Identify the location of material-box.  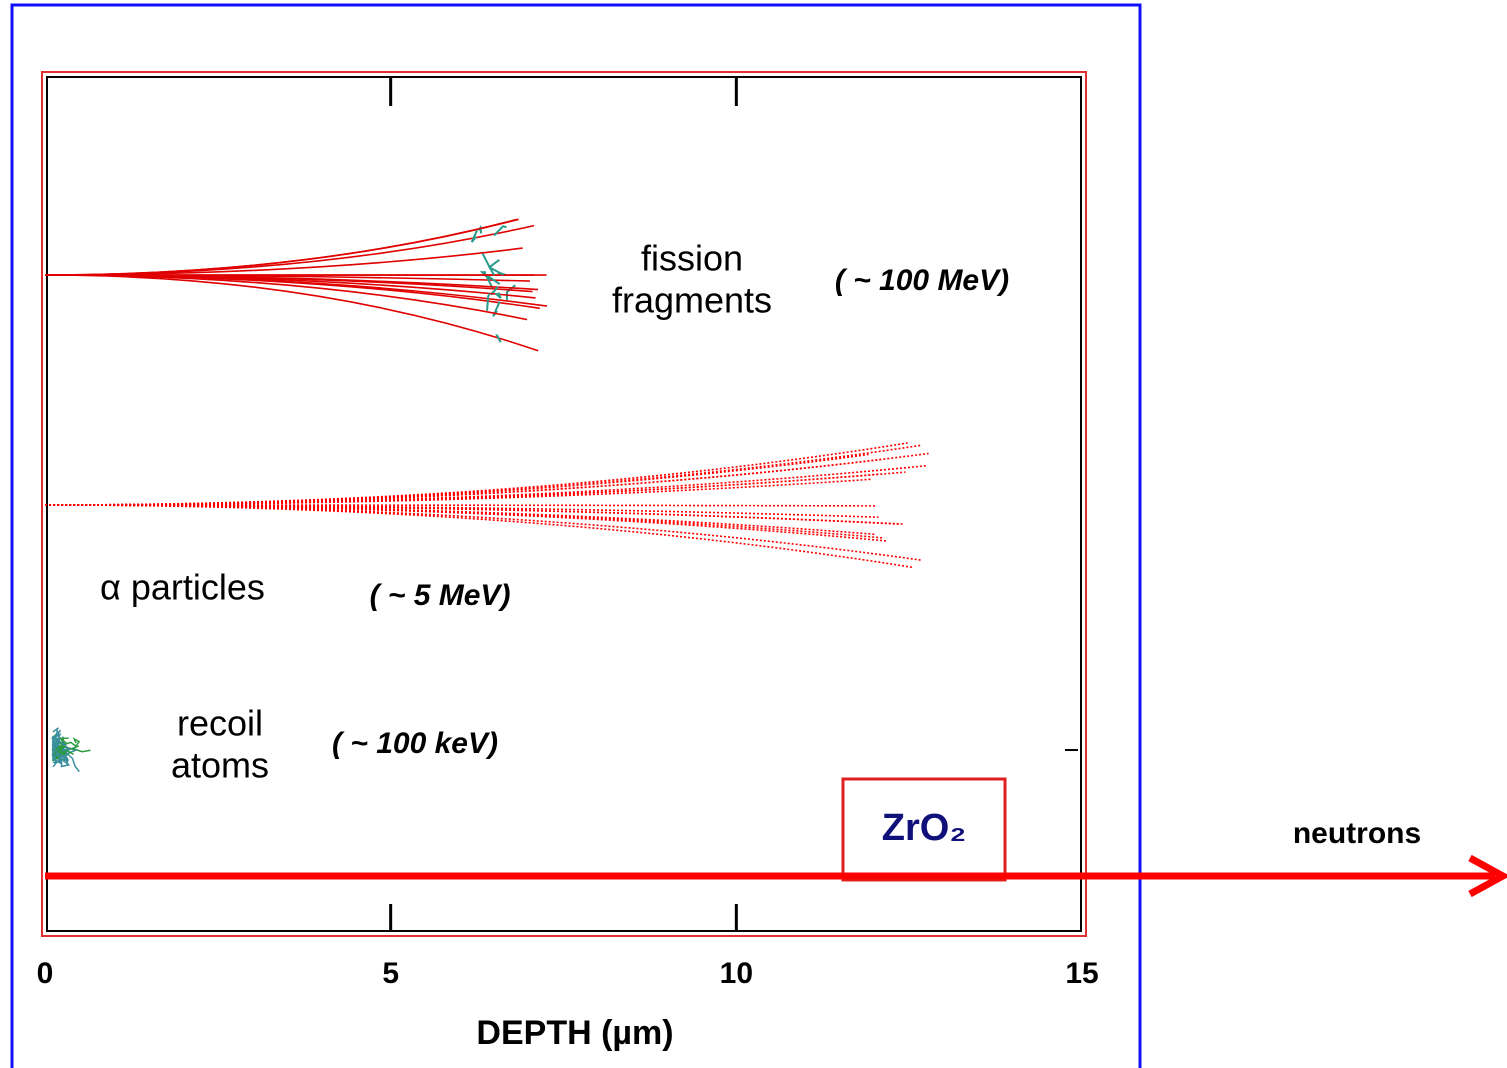
(924, 829).